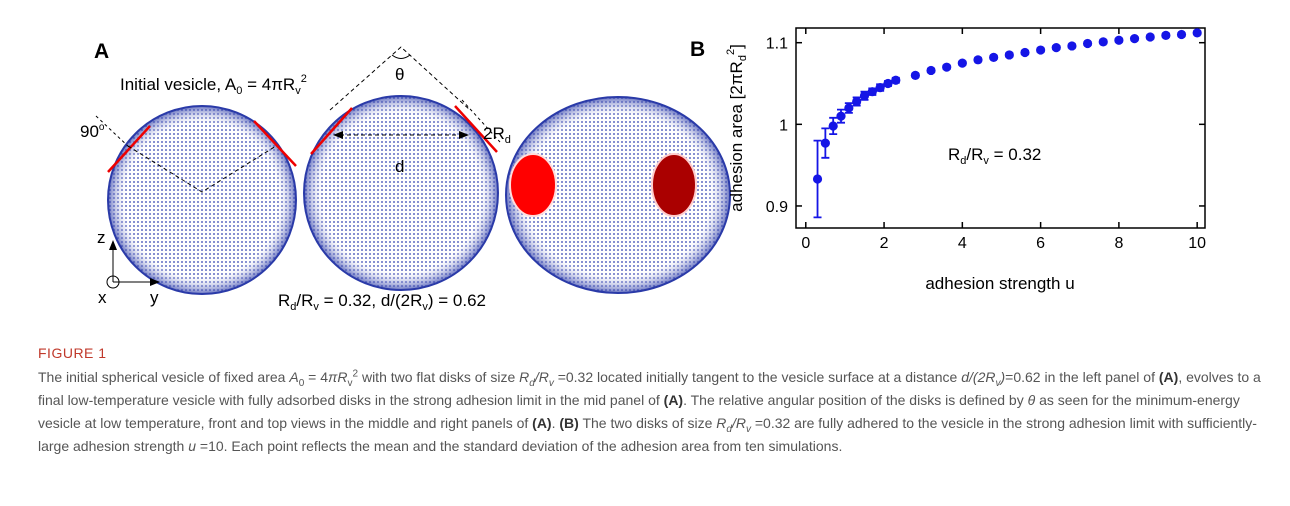  I want to click on t: 2R, so click(494, 133).